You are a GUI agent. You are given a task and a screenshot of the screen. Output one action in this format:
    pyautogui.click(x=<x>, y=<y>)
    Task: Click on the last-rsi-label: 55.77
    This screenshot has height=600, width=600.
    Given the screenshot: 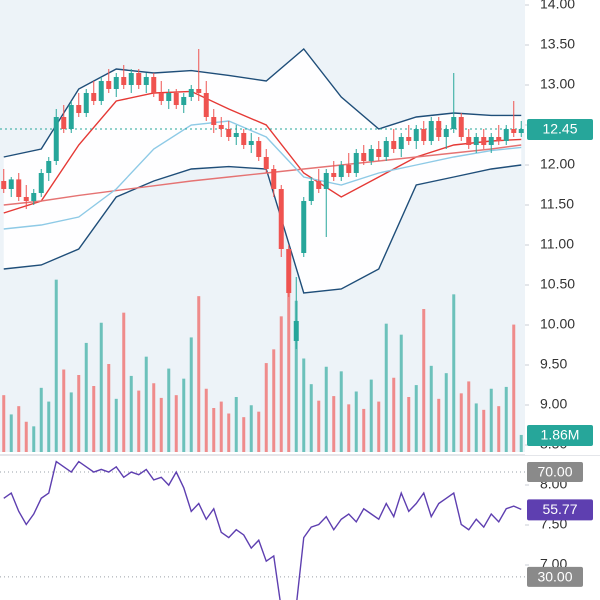 What is the action you would take?
    pyautogui.click(x=559, y=509)
    